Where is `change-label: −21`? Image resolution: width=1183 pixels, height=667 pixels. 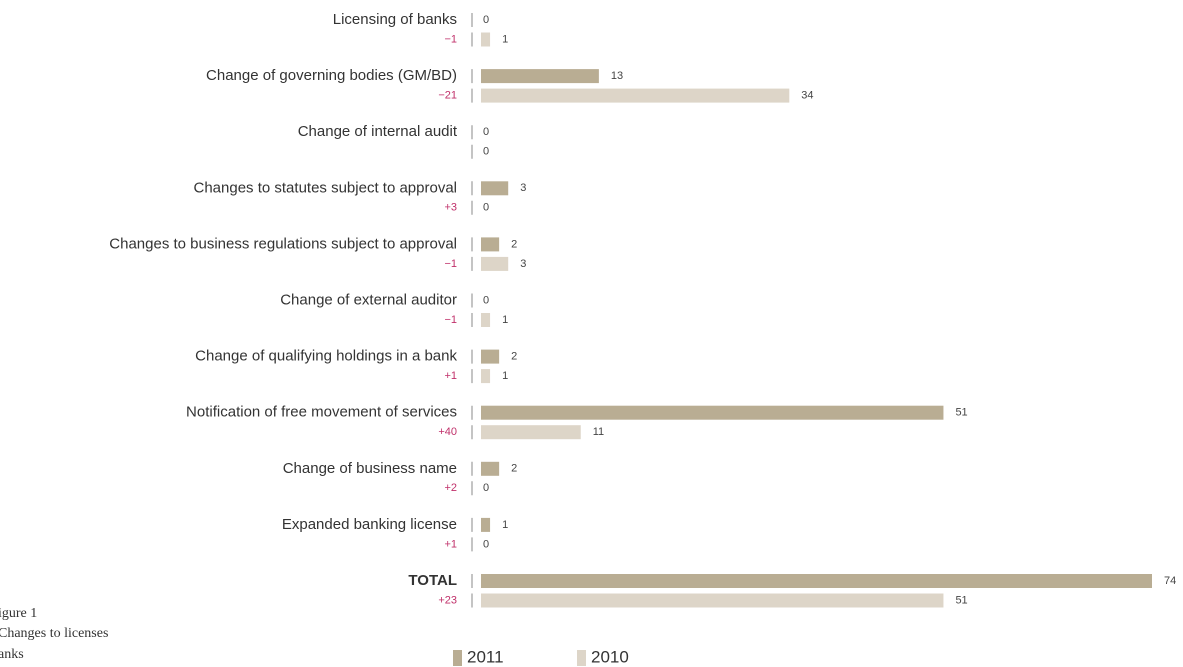
change-label: −21 is located at coordinates (447, 96).